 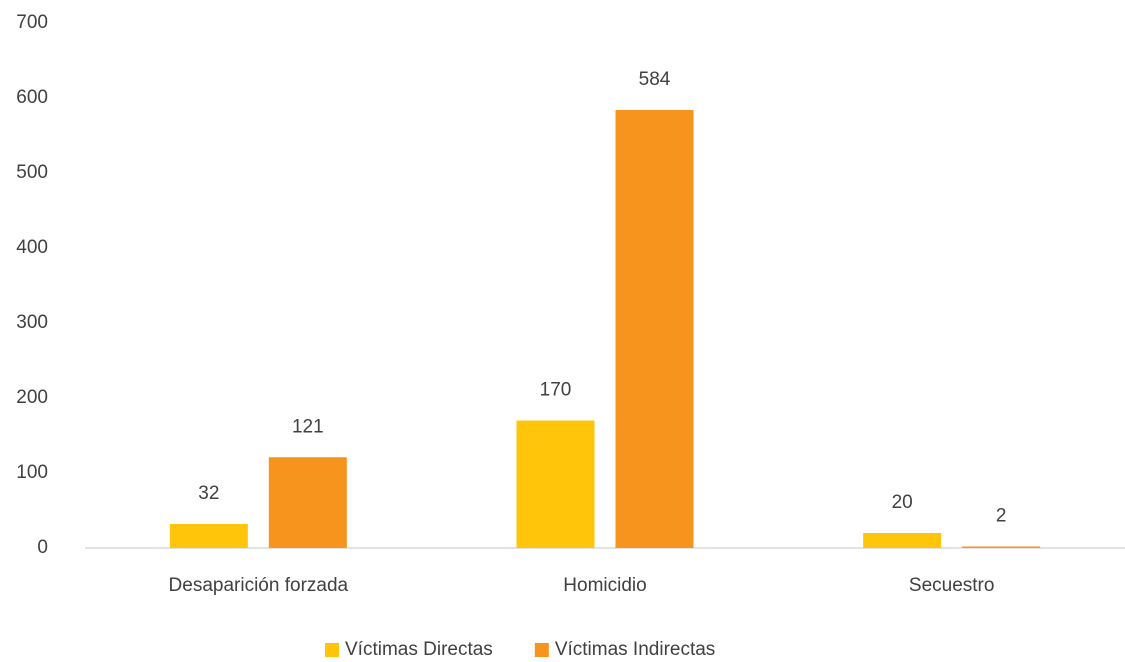 What do you see at coordinates (635, 649) in the screenshot?
I see `legend-label: Víctimas Indirectas` at bounding box center [635, 649].